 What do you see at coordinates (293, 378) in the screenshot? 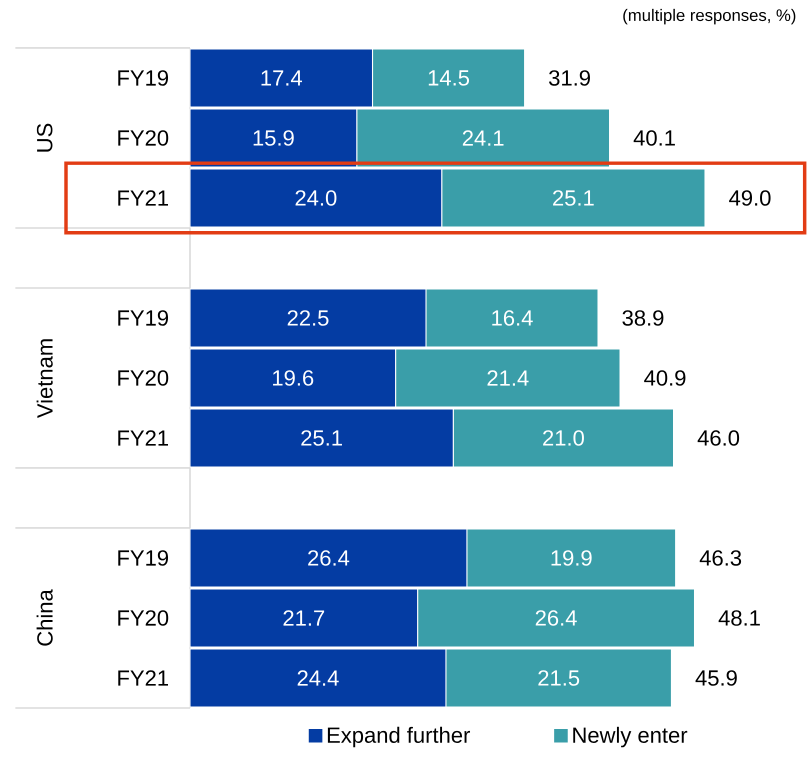
I see `data-label: 19.6` at bounding box center [293, 378].